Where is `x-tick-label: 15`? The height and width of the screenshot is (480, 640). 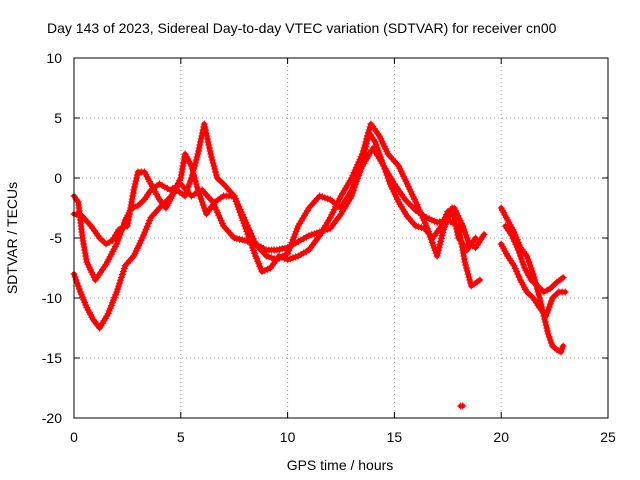
x-tick-label: 15 is located at coordinates (395, 437).